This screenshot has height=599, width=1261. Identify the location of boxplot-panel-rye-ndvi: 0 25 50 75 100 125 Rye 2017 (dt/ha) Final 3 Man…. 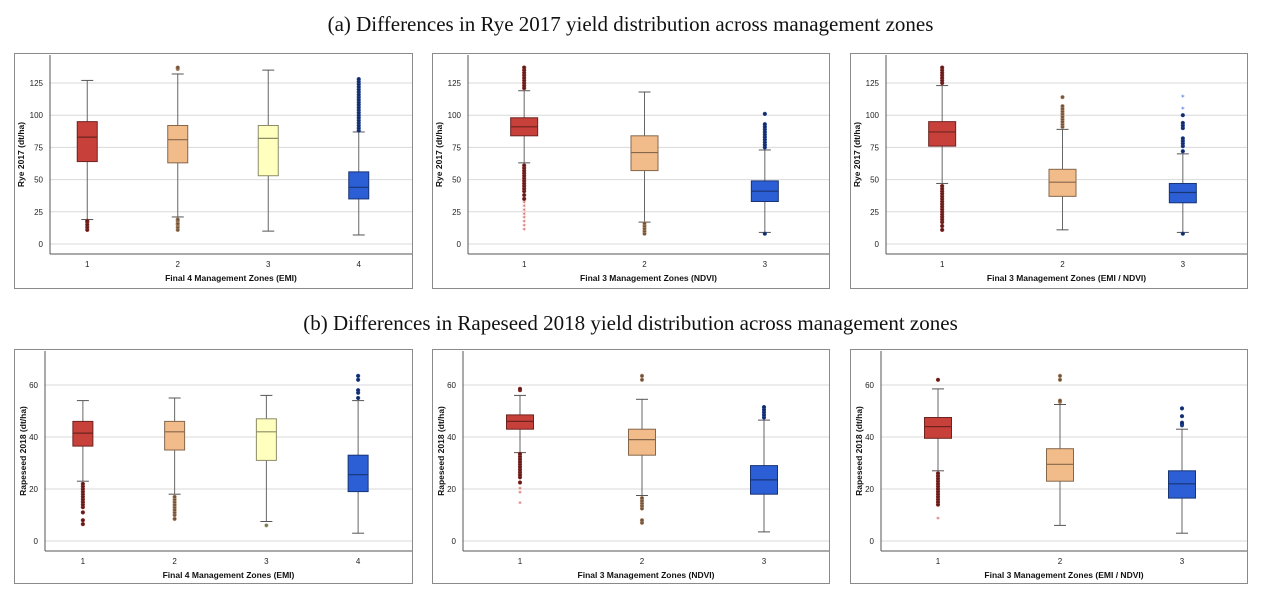
(631, 171).